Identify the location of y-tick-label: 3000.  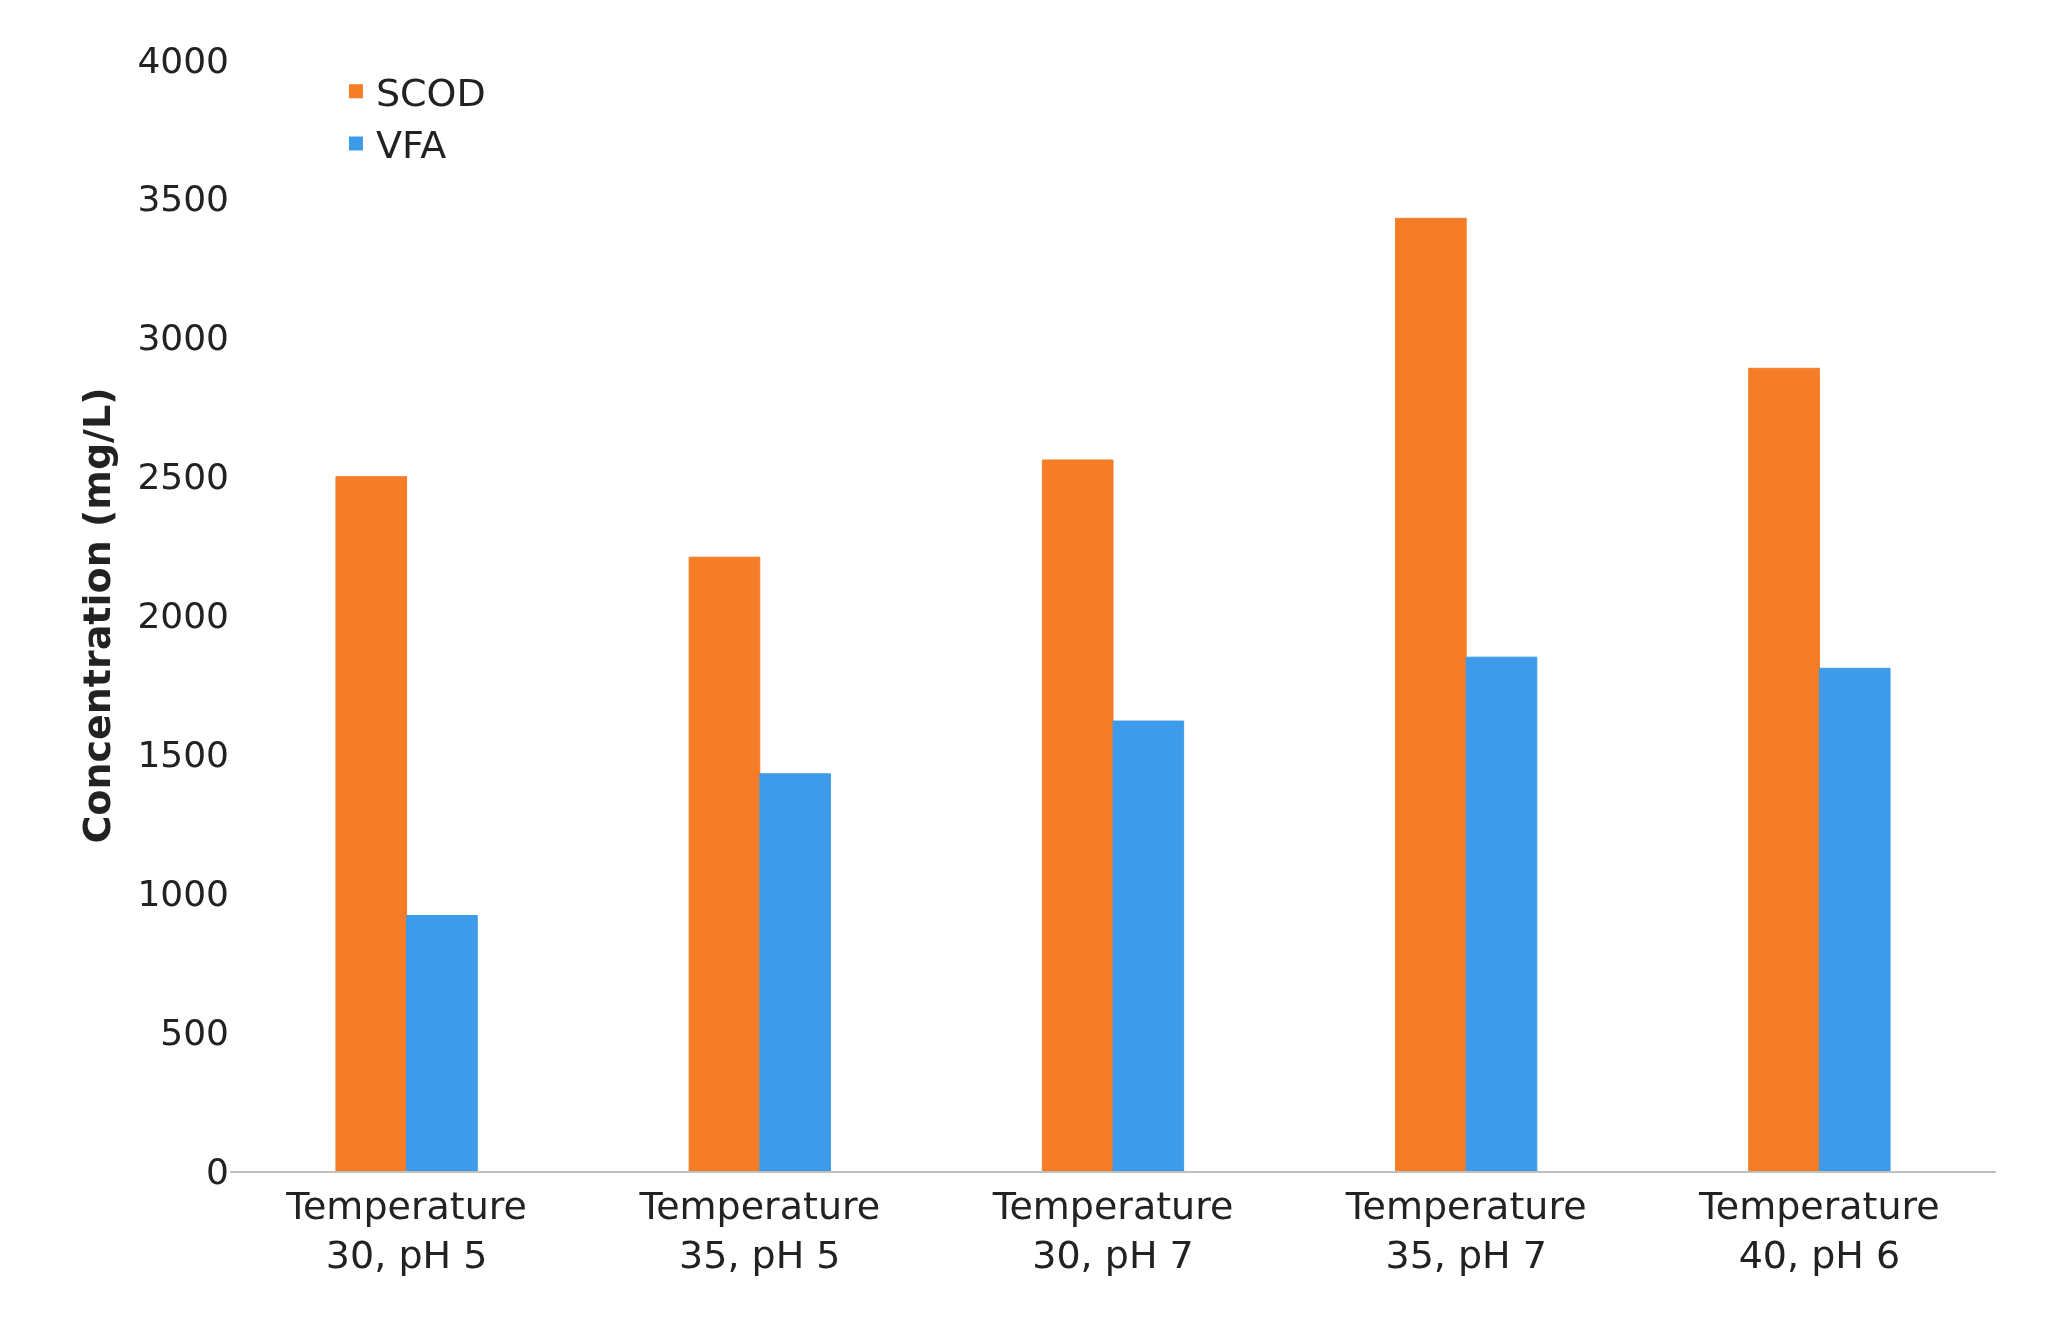
(183, 338).